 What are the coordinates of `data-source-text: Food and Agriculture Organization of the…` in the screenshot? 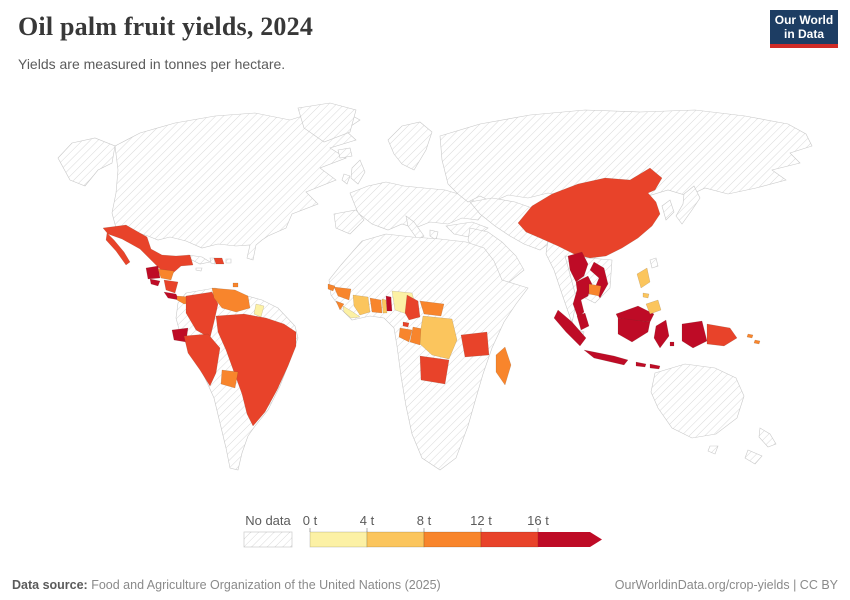 It's located at (264, 585).